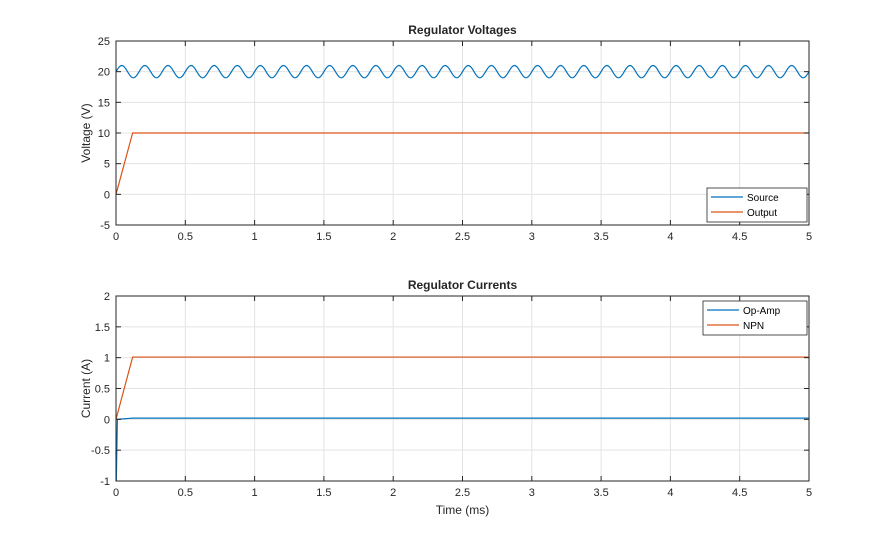 The height and width of the screenshot is (540, 895). What do you see at coordinates (532, 237) in the screenshot?
I see `voltage-x-tick-label: 3` at bounding box center [532, 237].